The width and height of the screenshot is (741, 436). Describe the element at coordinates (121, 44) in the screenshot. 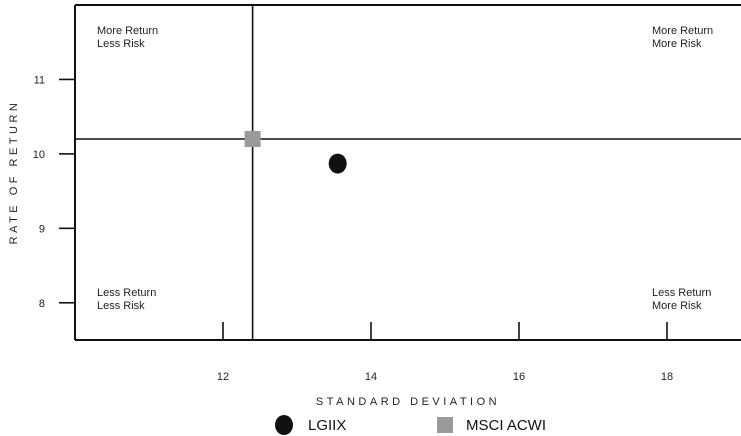

I see `quadrant-label-top-left: Less Risk` at that location.